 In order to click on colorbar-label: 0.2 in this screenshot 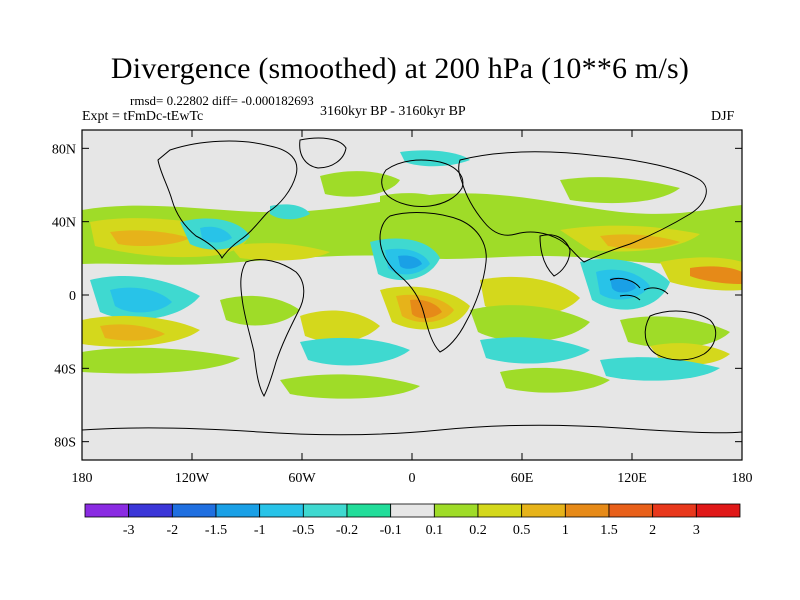, I will do `click(478, 530)`.